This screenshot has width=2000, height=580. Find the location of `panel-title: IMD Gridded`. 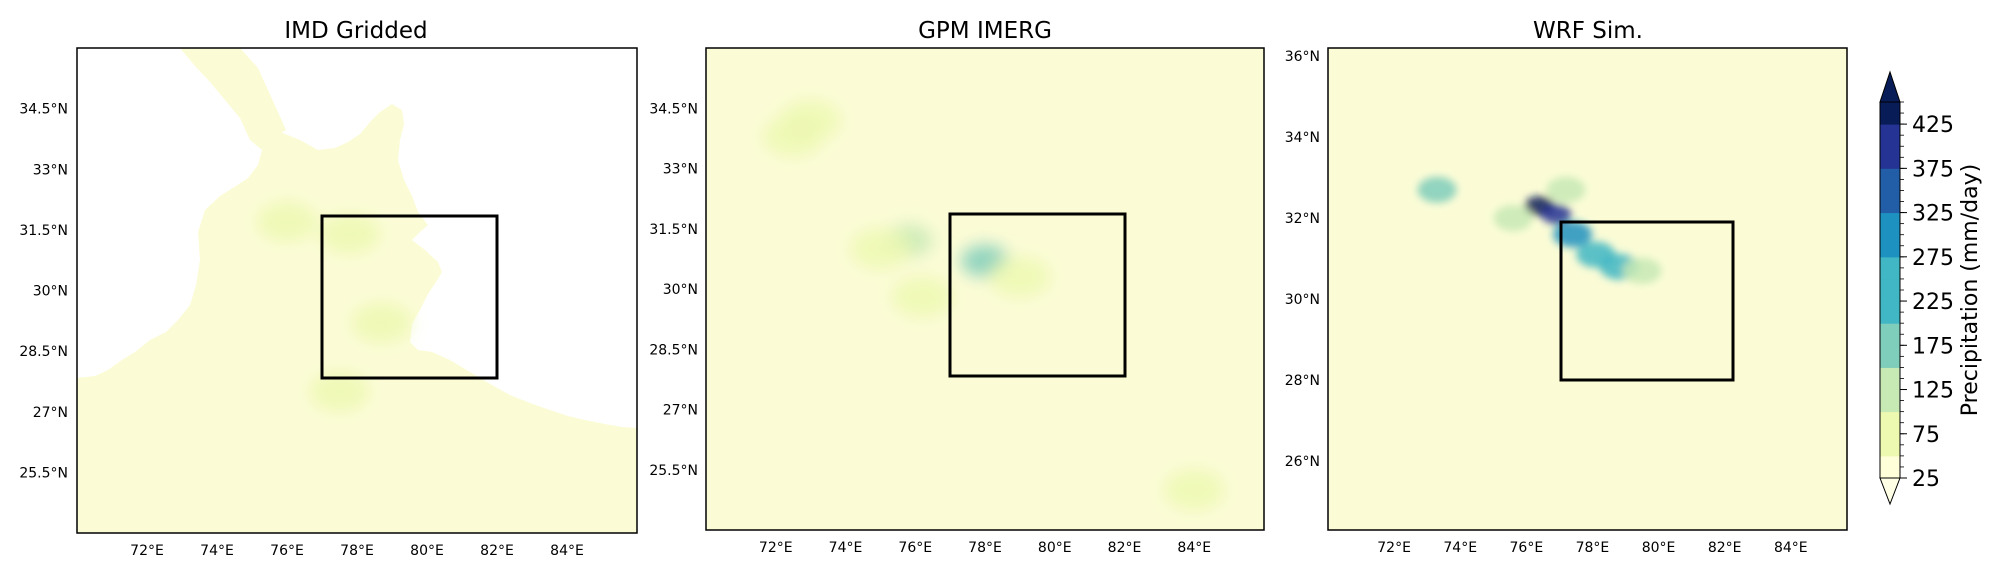

panel-title: IMD Gridded is located at coordinates (355, 31).